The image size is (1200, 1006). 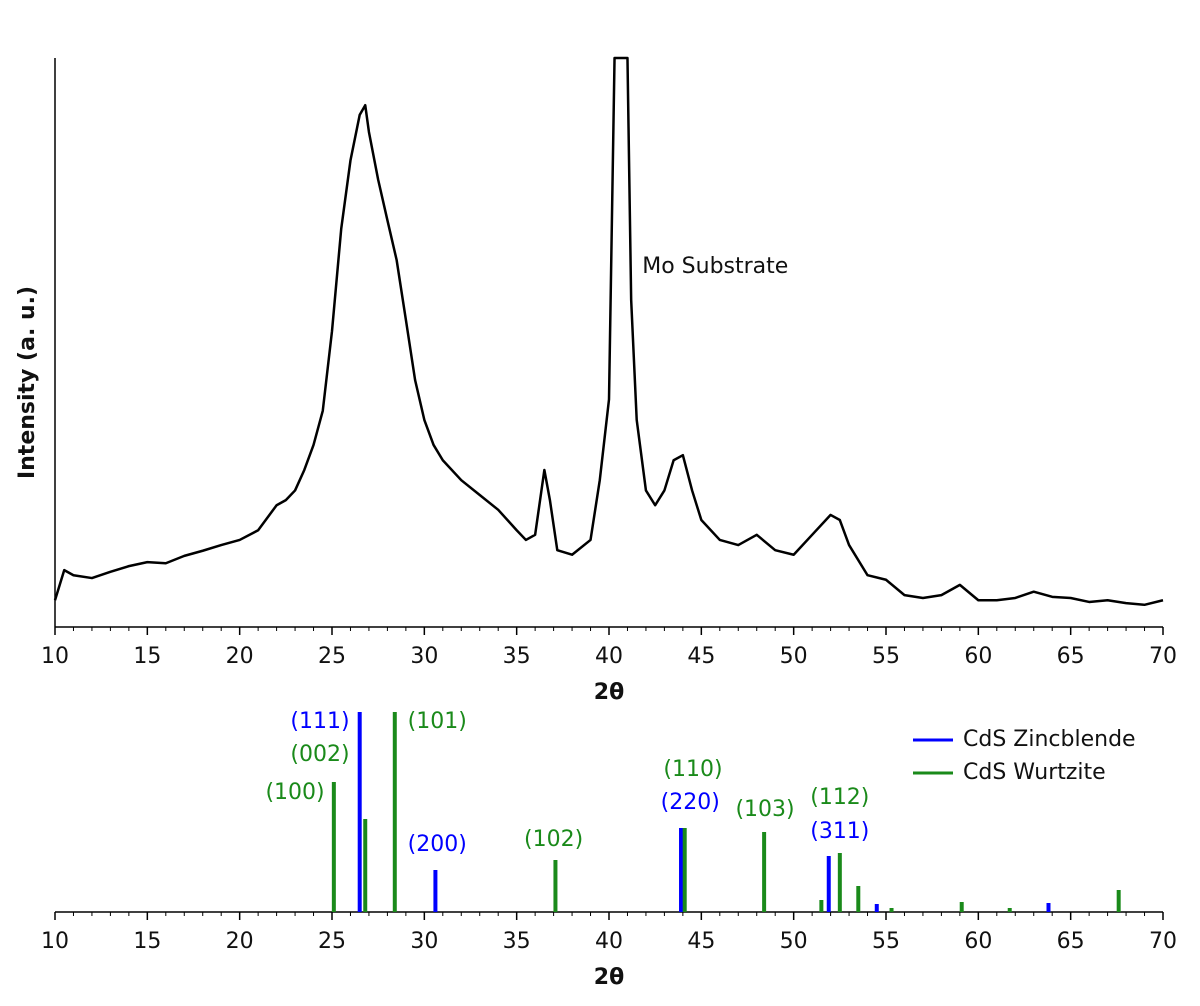 What do you see at coordinates (839, 797) in the screenshot?
I see `annotation: (112)` at bounding box center [839, 797].